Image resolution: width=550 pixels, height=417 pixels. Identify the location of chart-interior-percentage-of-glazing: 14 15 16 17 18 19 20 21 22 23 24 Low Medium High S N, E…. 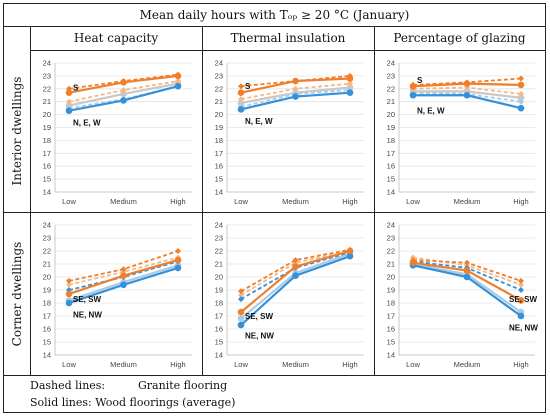
(460, 131).